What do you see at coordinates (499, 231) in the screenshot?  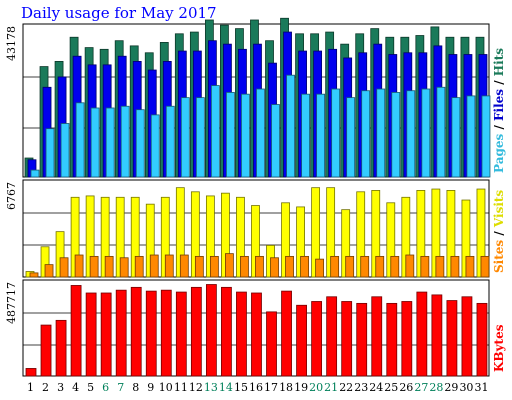 I see `panel-legend-label: Sites / Visits` at bounding box center [499, 231].